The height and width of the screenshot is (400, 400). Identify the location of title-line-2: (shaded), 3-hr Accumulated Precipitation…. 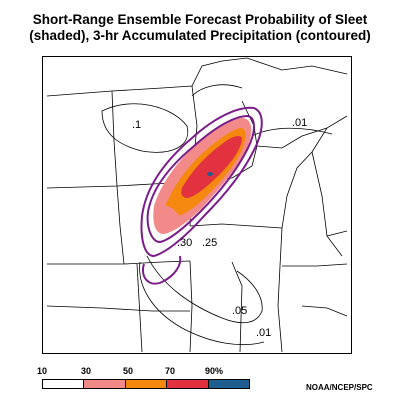
(200, 35).